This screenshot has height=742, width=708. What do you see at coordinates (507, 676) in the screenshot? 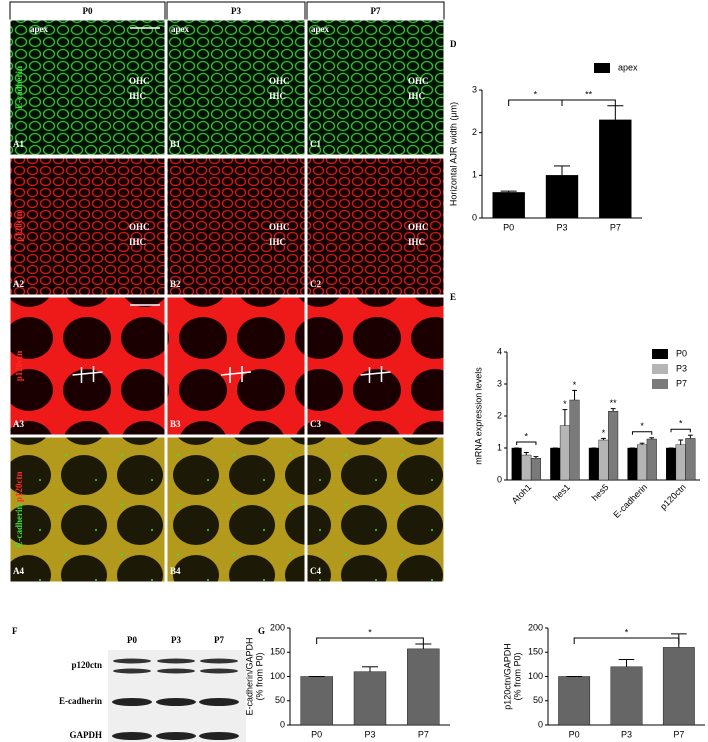
I see `y-axis-label: p120ctn/GAPDH` at bounding box center [507, 676].